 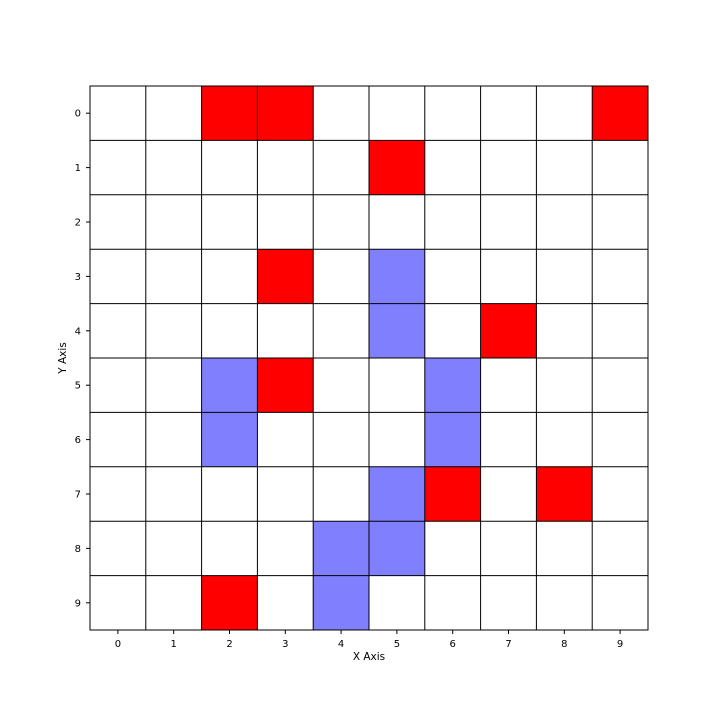 I want to click on x-tick-label: 2, so click(x=229, y=644).